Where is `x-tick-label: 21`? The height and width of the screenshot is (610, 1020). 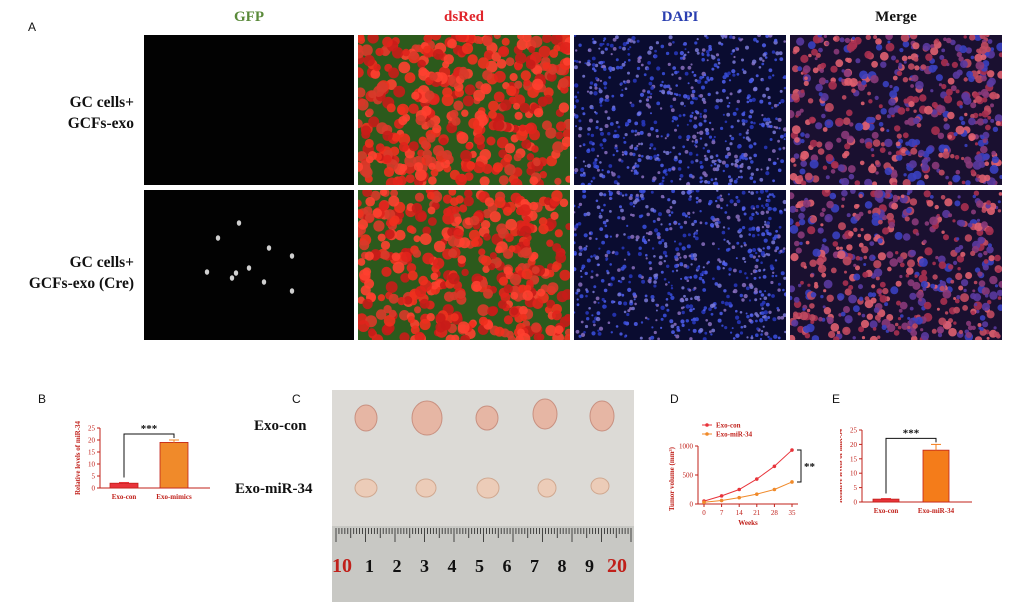
x-tick-label: 21 is located at coordinates (757, 513).